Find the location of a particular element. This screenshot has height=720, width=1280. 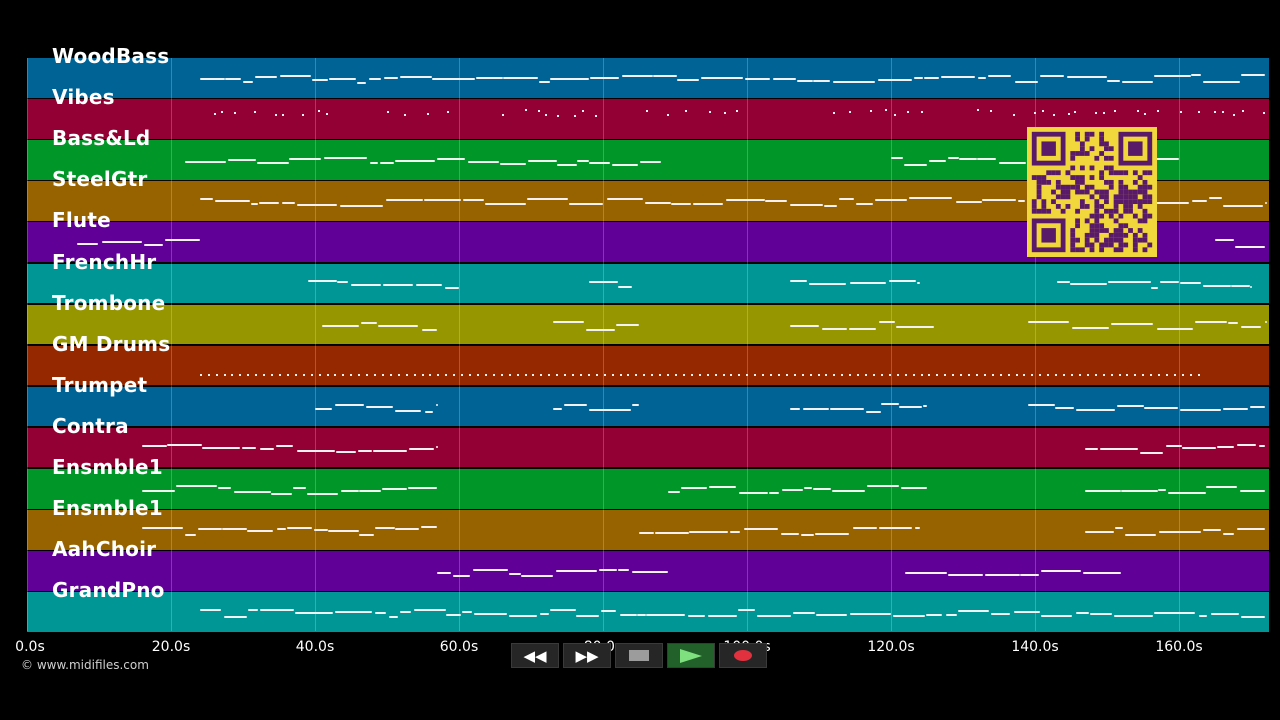

track-label: Flute is located at coordinates (81, 220).